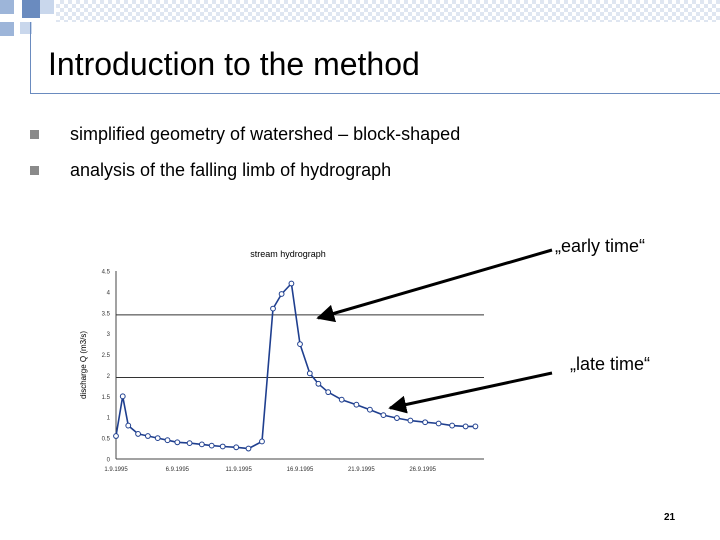  I want to click on late-time-arrow, so click(470, 392).